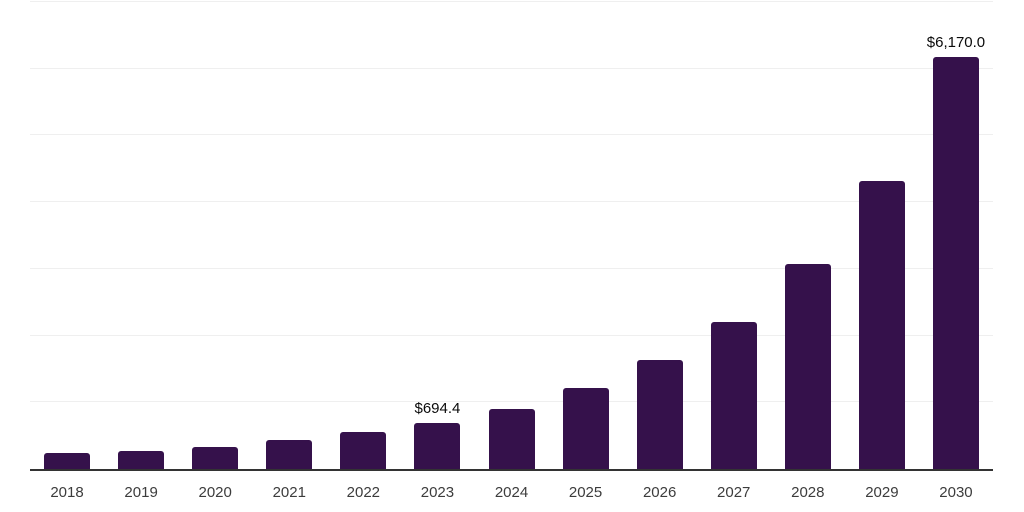 The image size is (1024, 512). Describe the element at coordinates (956, 43) in the screenshot. I see `data-label-2030: $6,170.0` at that location.